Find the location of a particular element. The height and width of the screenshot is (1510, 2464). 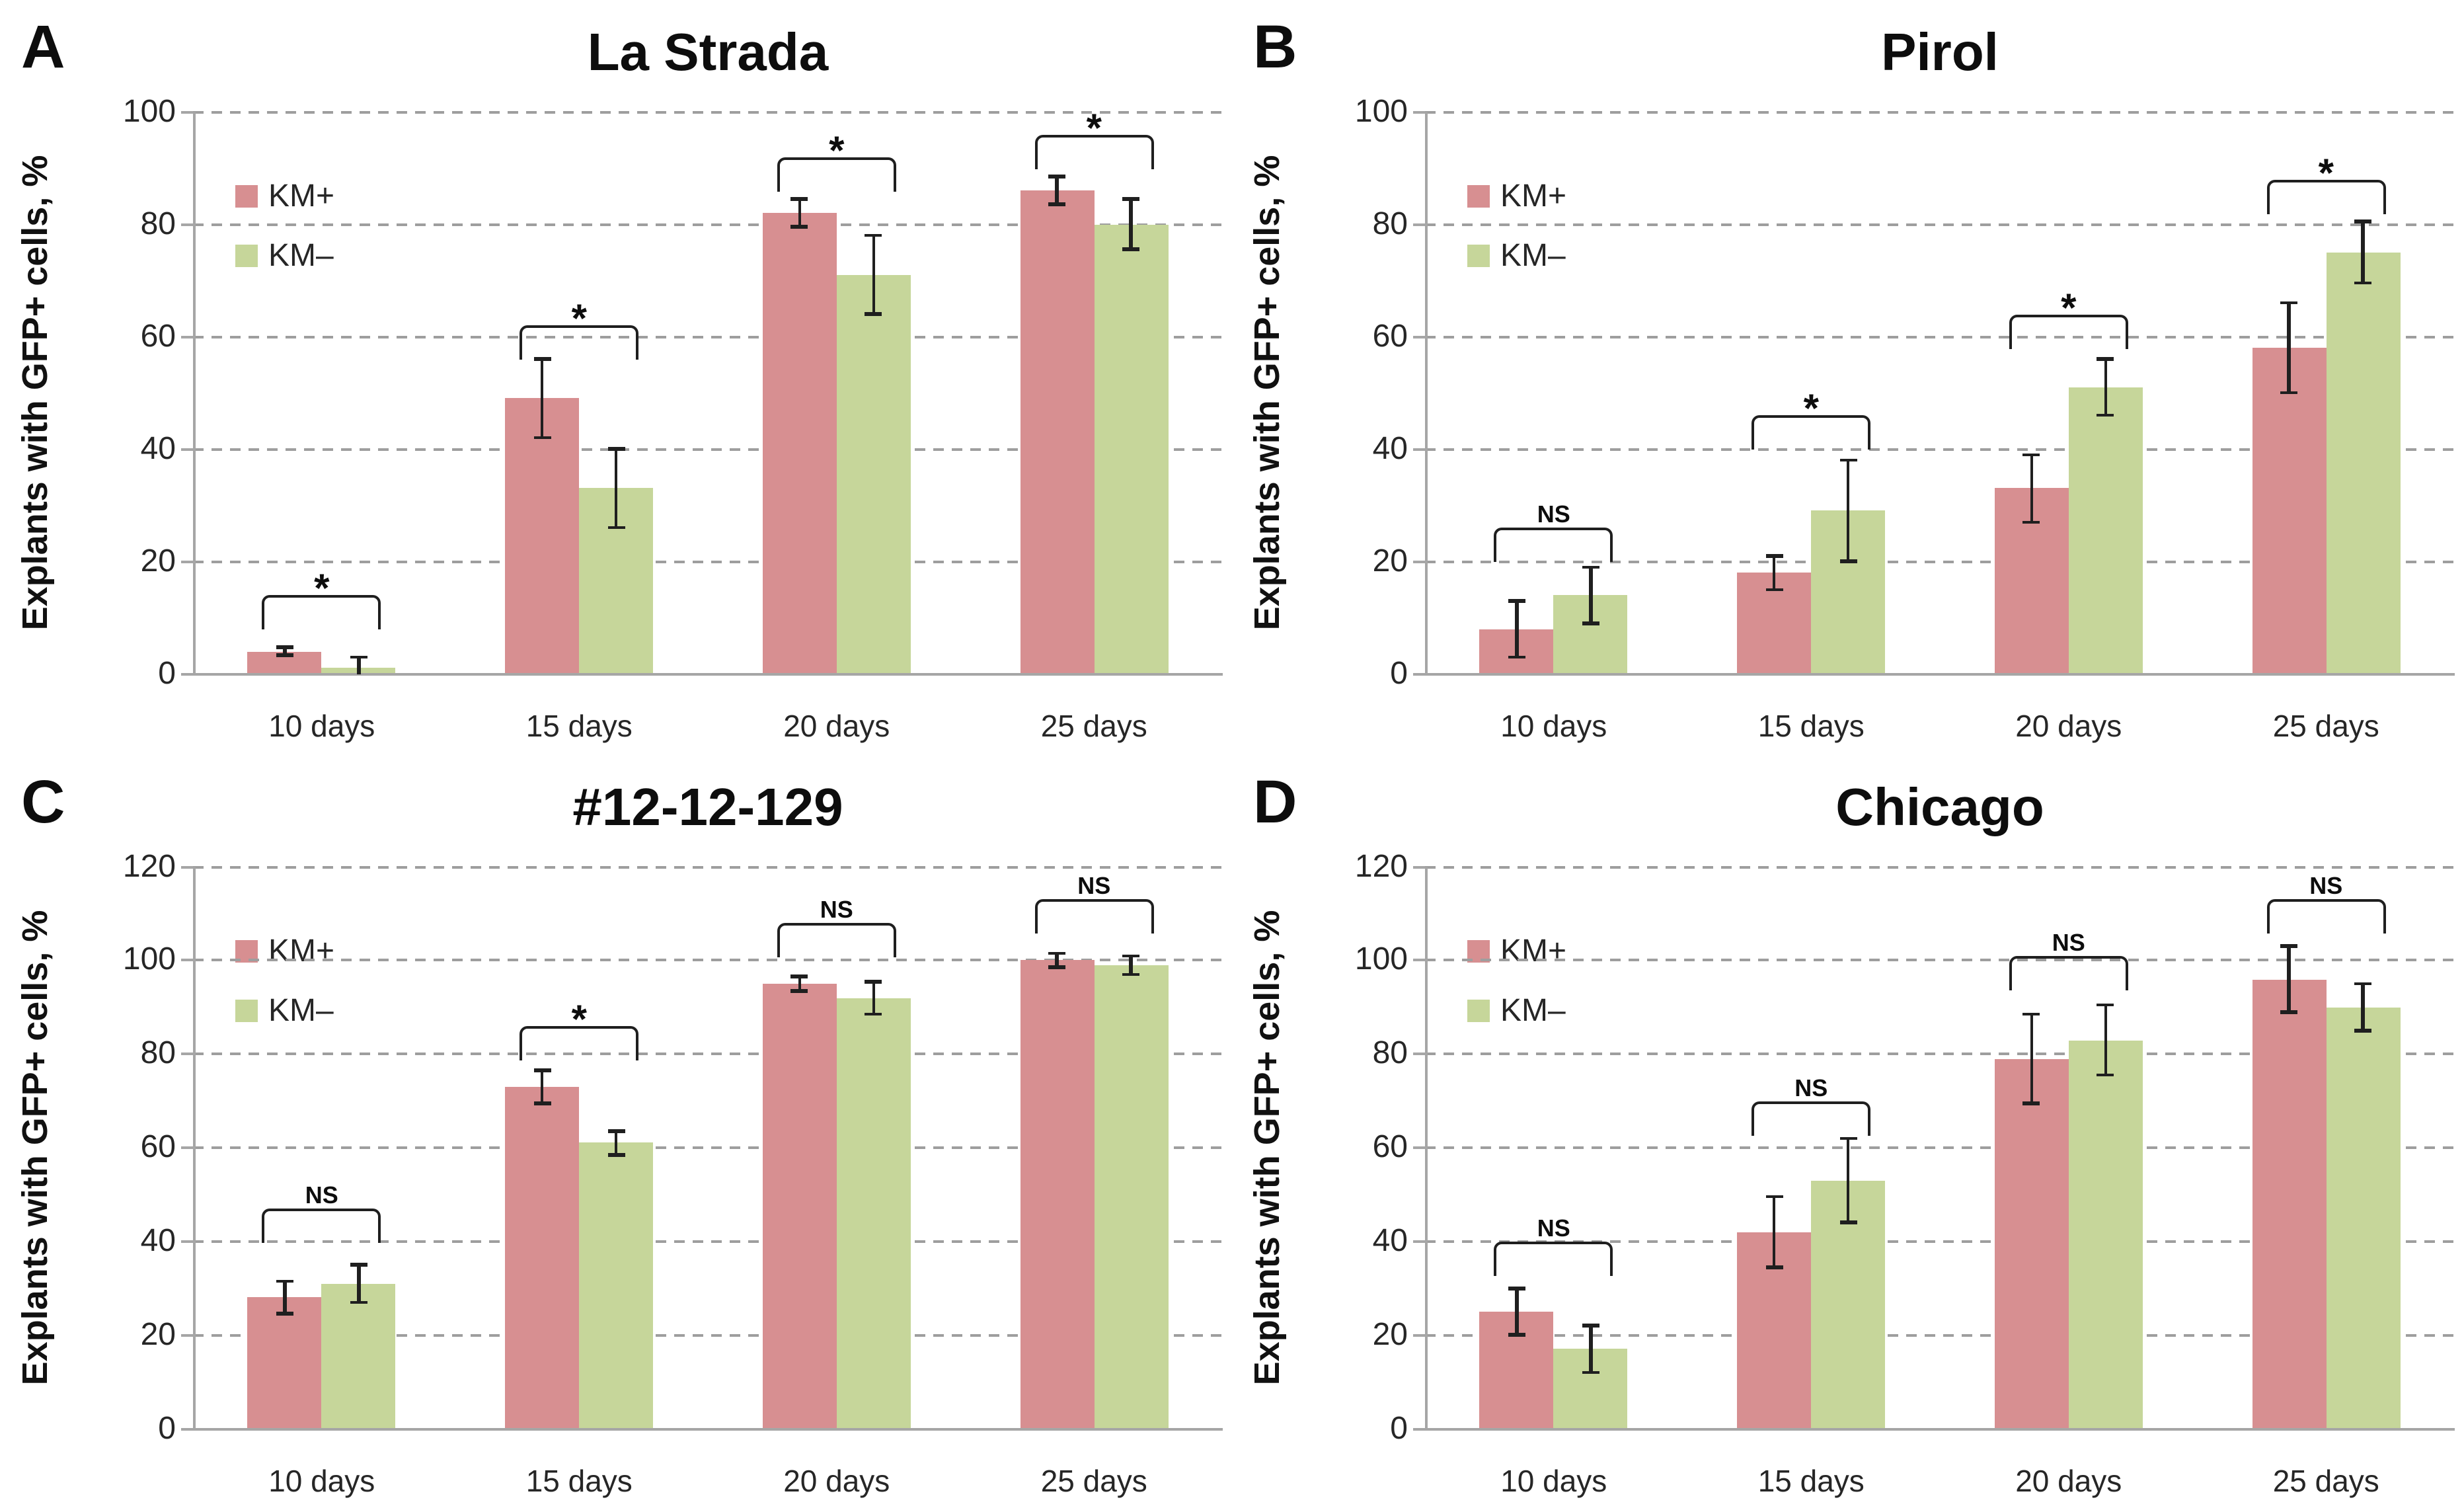

error-bar-km-plus is located at coordinates (800, 212).